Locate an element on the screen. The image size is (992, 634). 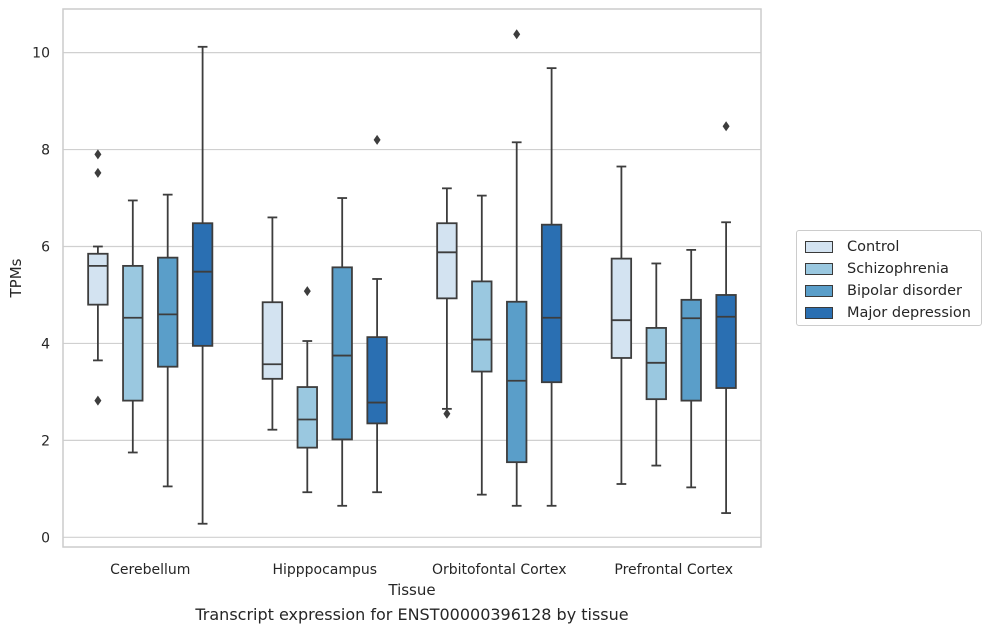
legend-item: Schizophrenia is located at coordinates (889, 269).